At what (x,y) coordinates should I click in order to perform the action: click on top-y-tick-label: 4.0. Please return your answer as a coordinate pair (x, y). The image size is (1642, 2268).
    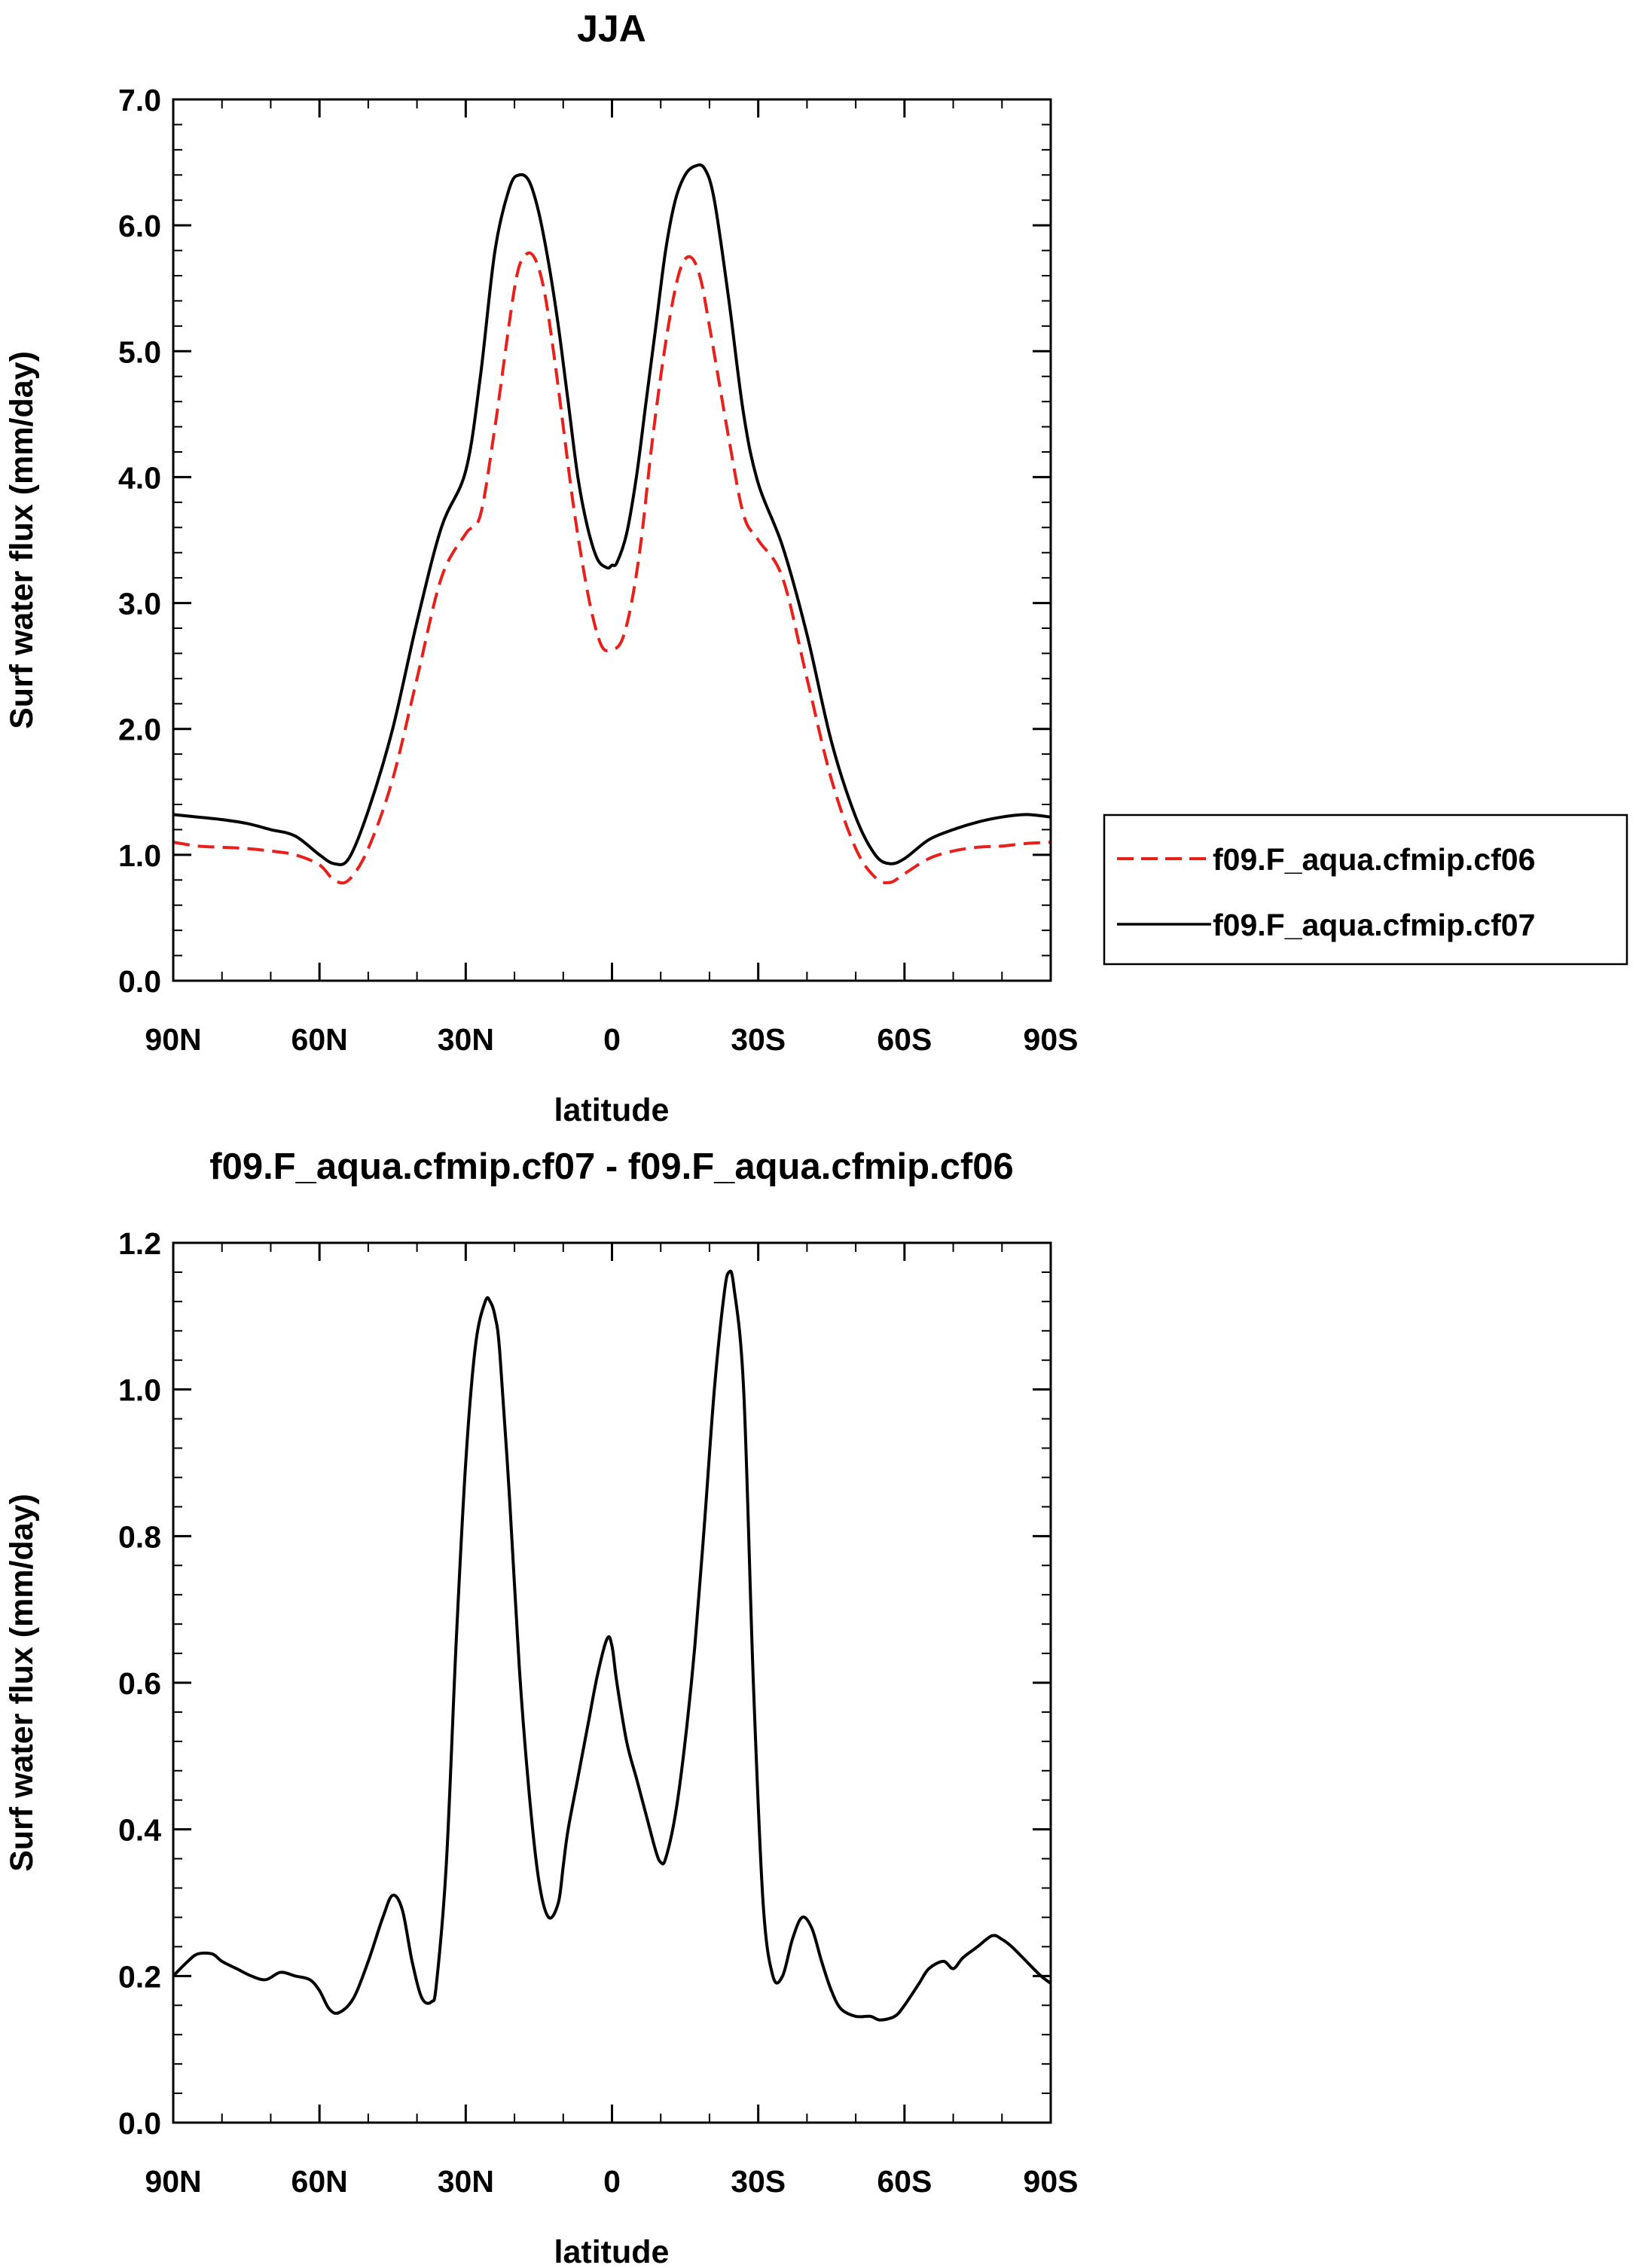
    Looking at the image, I should click on (139, 477).